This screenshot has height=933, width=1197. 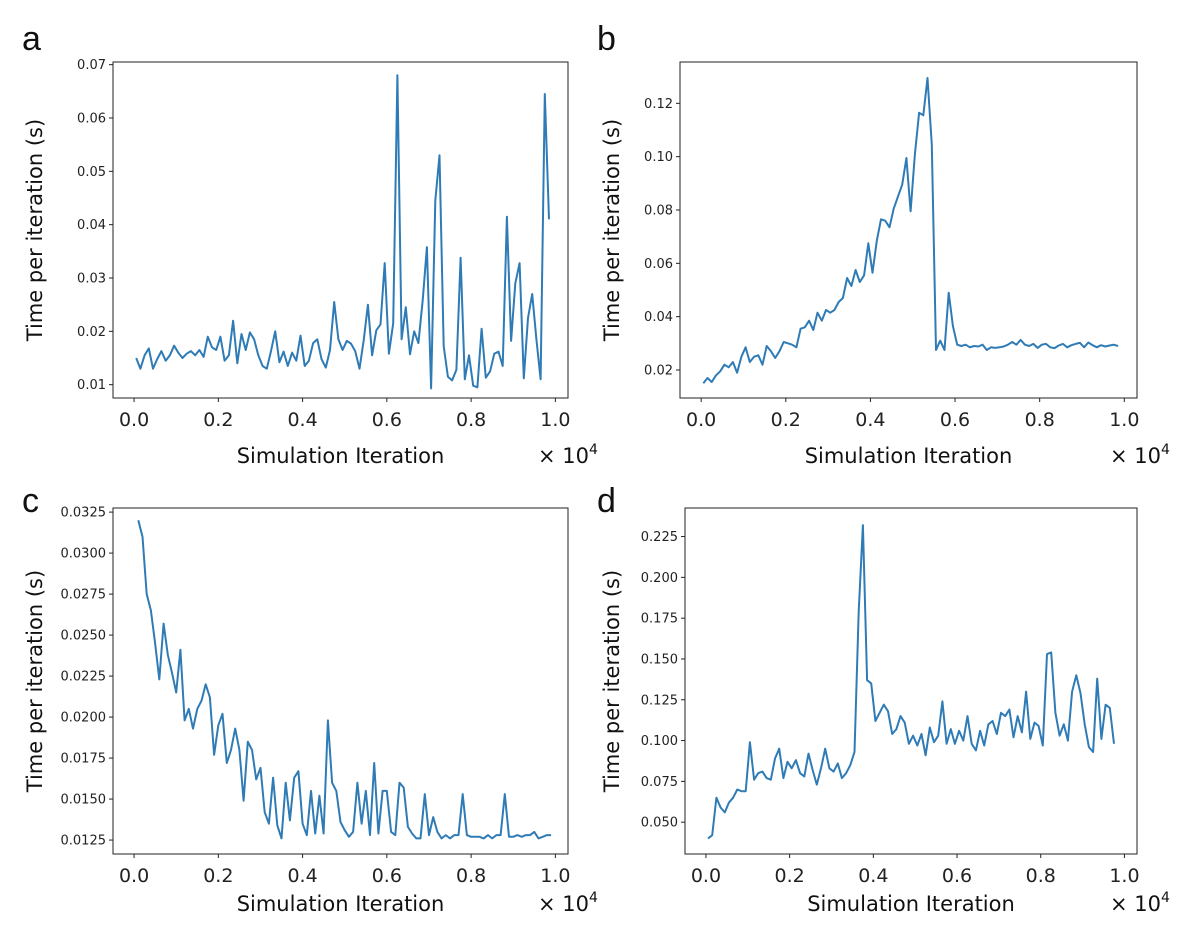 What do you see at coordinates (84, 513) in the screenshot?
I see `y-tick-label-c: 0.0325` at bounding box center [84, 513].